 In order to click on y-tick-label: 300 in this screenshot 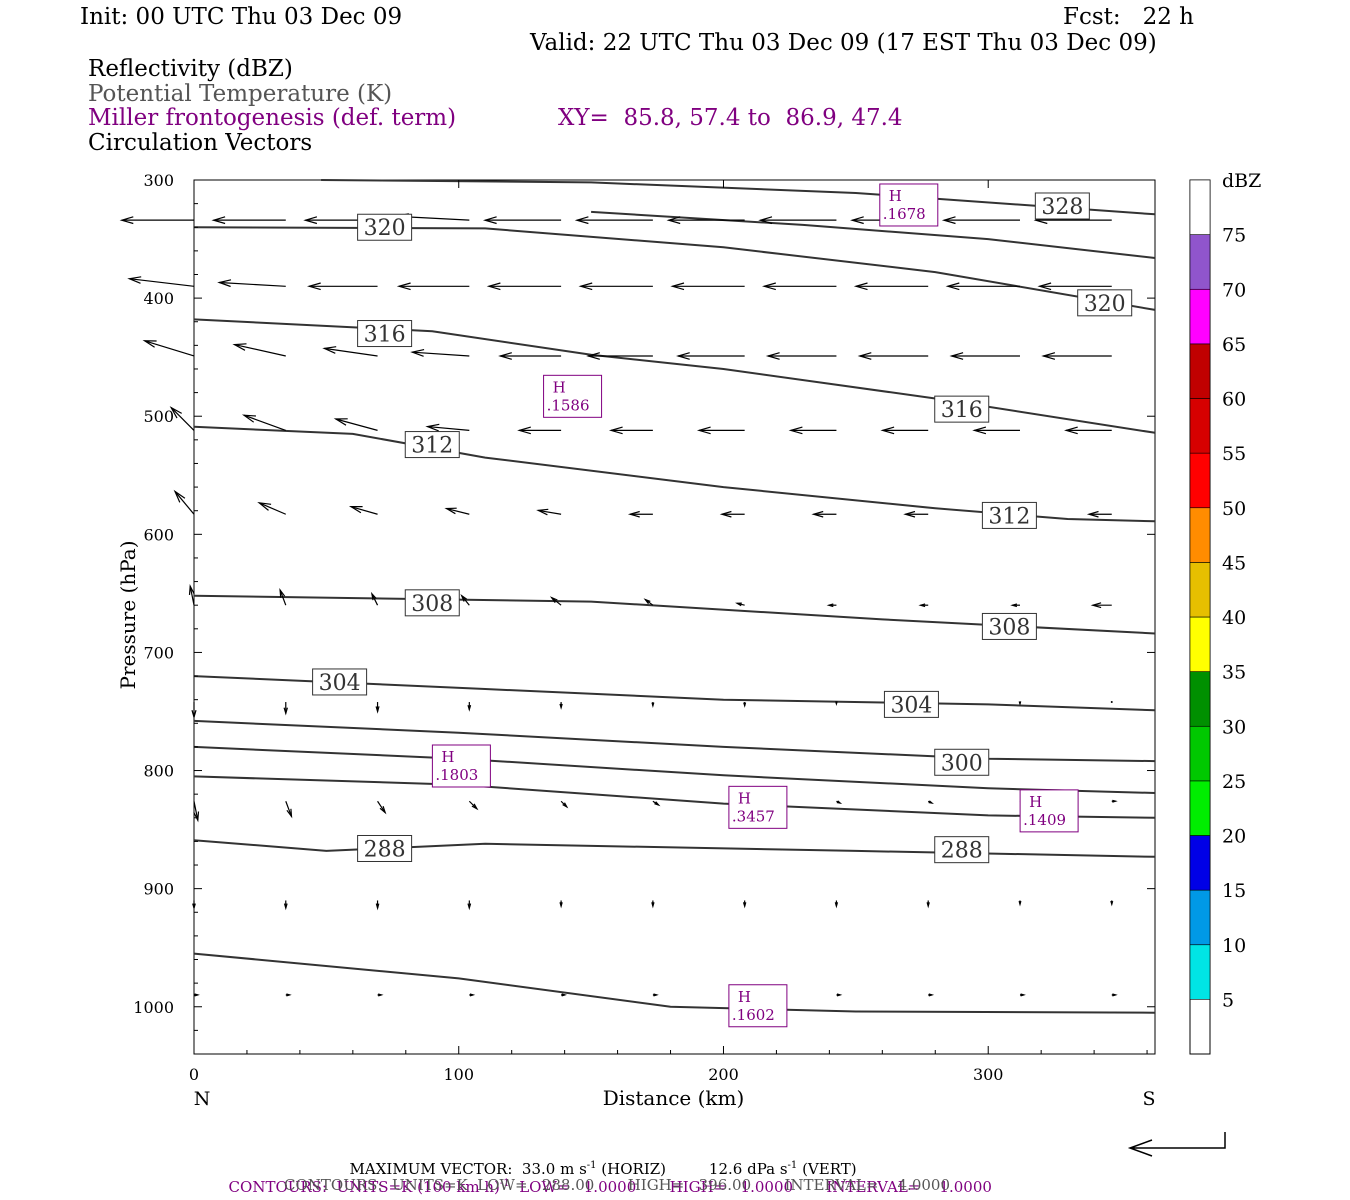, I will do `click(158, 180)`.